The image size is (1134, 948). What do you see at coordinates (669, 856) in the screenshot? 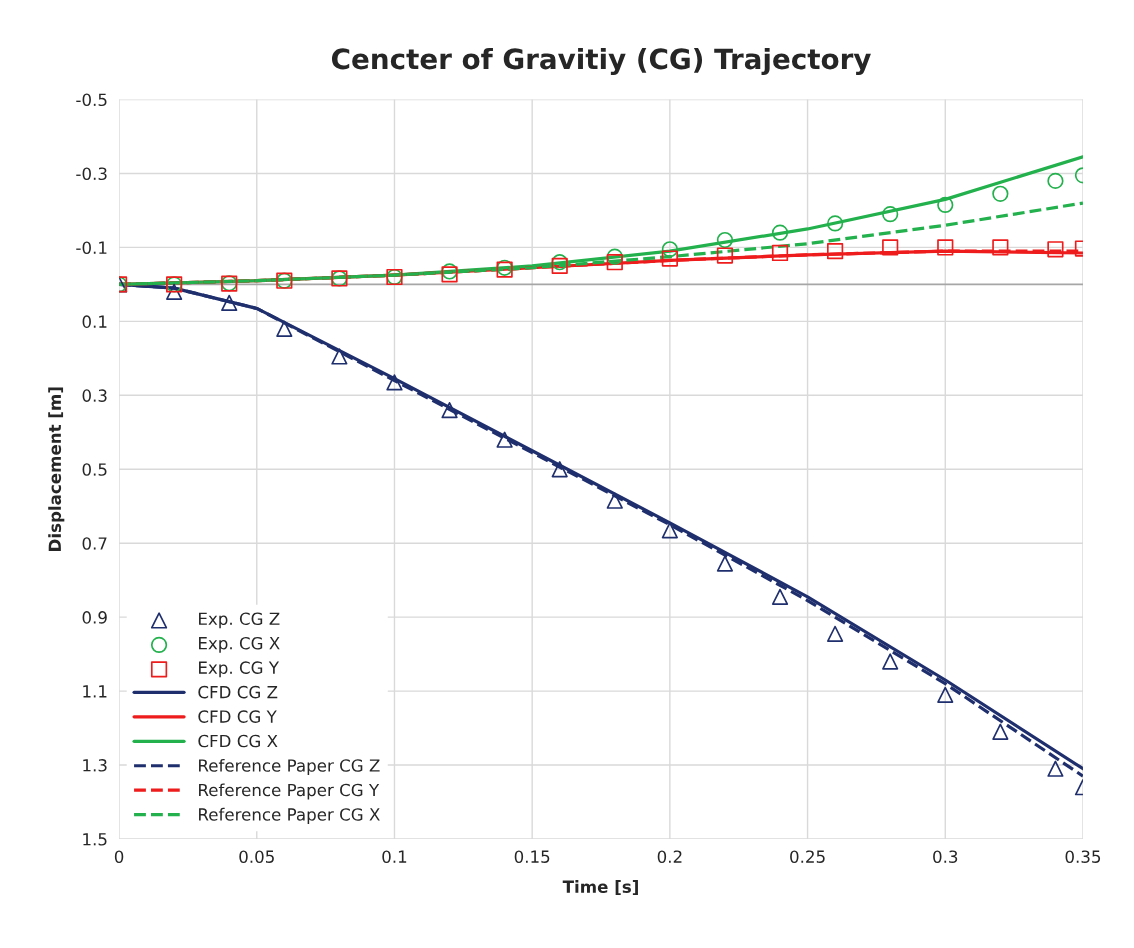
I see `x-tick-label: 0.2` at bounding box center [669, 856].